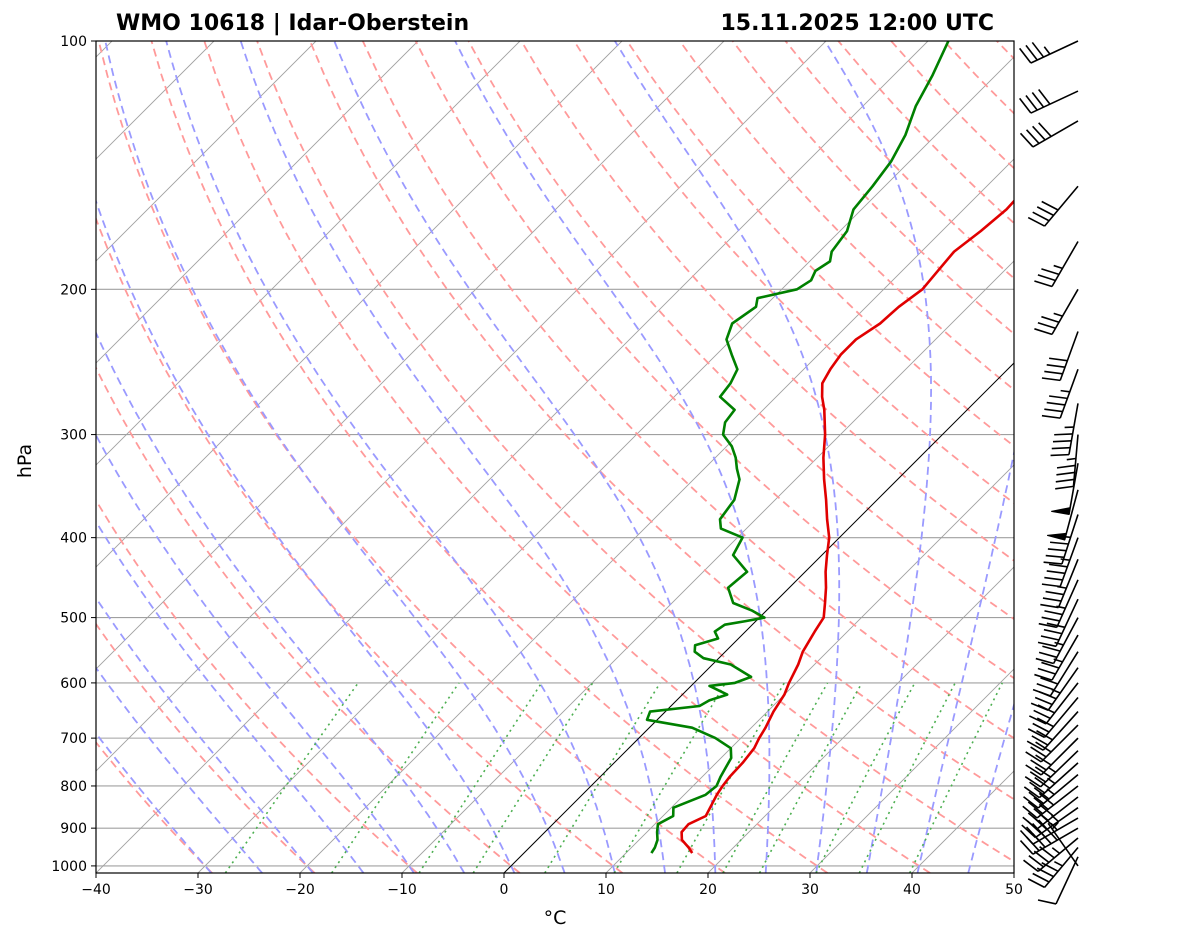 The width and height of the screenshot is (1181, 941). What do you see at coordinates (402, 890) in the screenshot?
I see `x-tick-label: −10` at bounding box center [402, 890].